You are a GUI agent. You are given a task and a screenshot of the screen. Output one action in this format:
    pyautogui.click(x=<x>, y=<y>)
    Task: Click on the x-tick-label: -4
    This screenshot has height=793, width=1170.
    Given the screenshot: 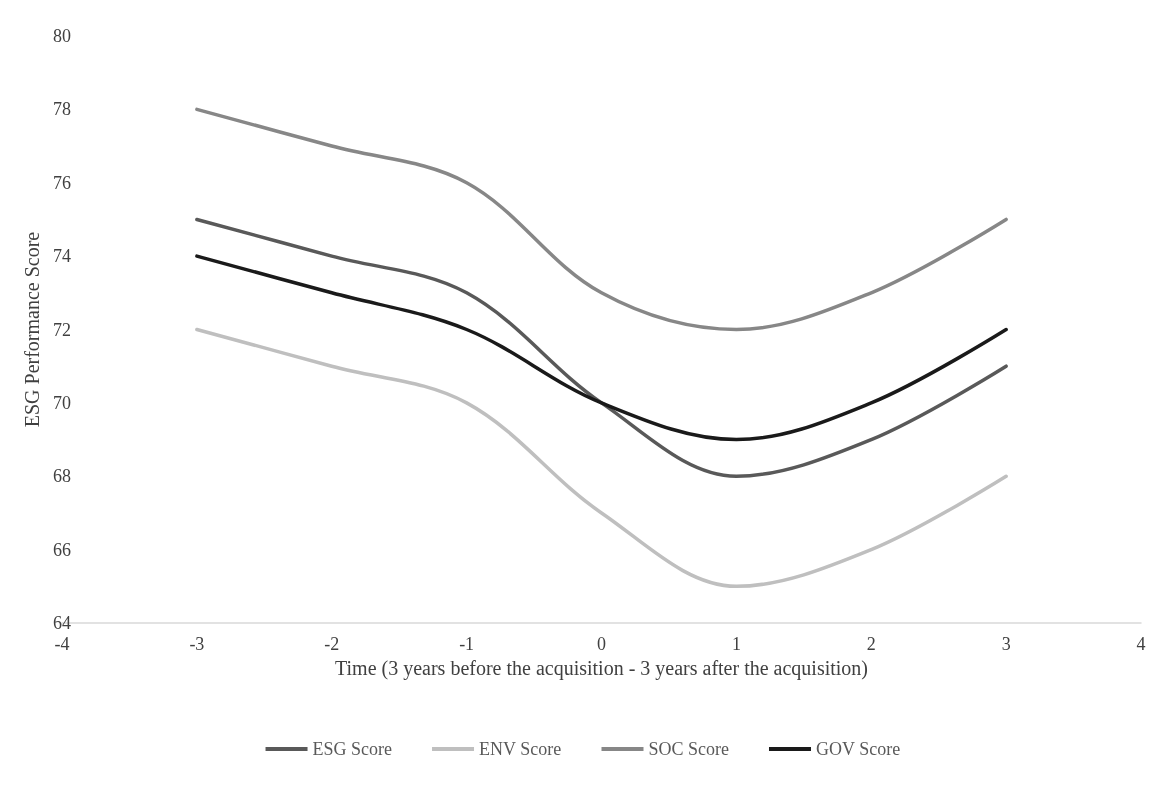 What is the action you would take?
    pyautogui.click(x=62, y=644)
    